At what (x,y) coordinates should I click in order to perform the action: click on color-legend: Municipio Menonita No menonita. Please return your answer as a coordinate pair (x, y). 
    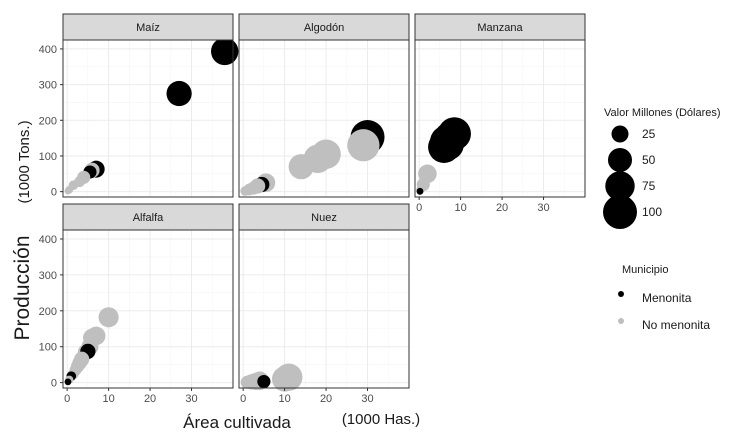
    Looking at the image, I should click on (664, 298).